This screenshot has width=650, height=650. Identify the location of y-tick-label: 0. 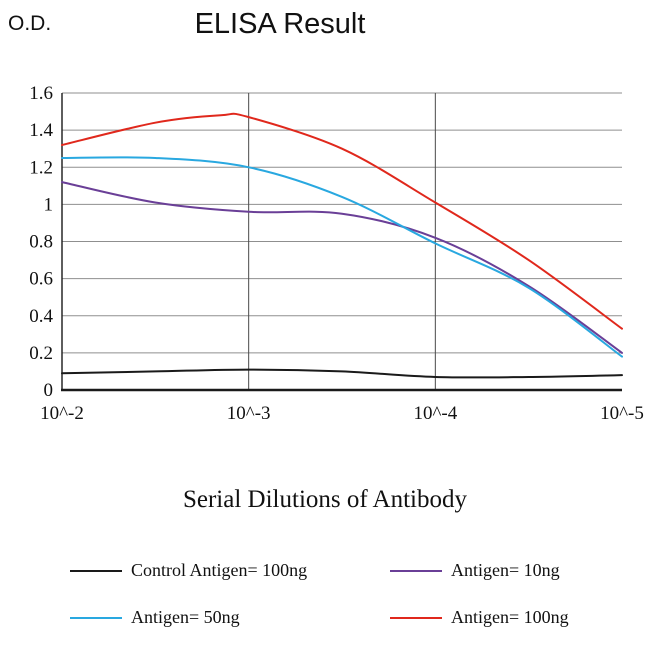
(49, 390).